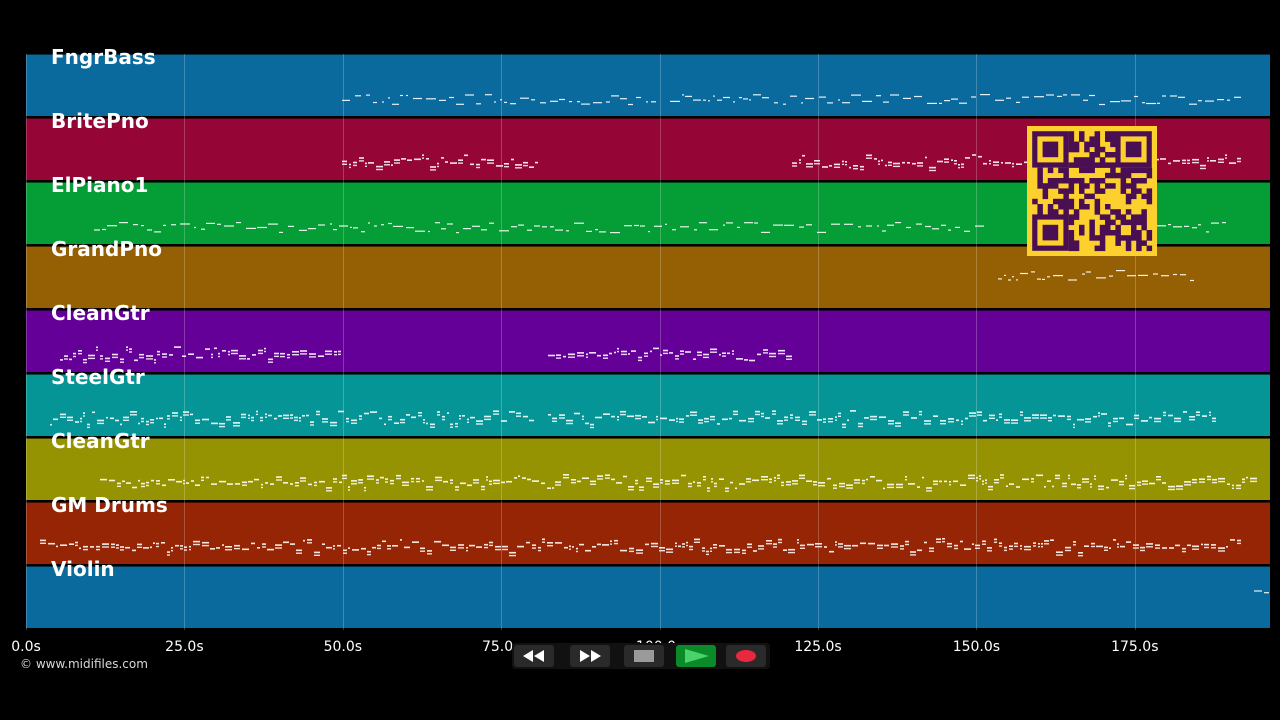  What do you see at coordinates (976, 647) in the screenshot?
I see `time-tick-label: 150.0s` at bounding box center [976, 647].